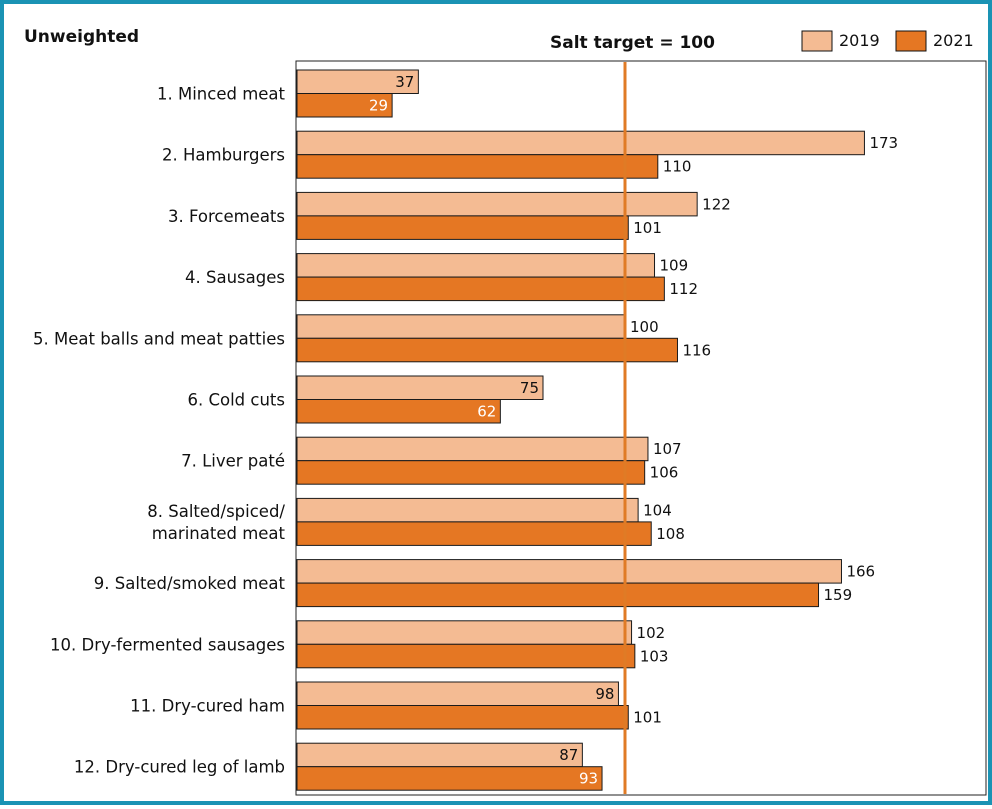  What do you see at coordinates (466, 656) in the screenshot?
I see `bar-2021-10-dry-fermented-sausages` at bounding box center [466, 656].